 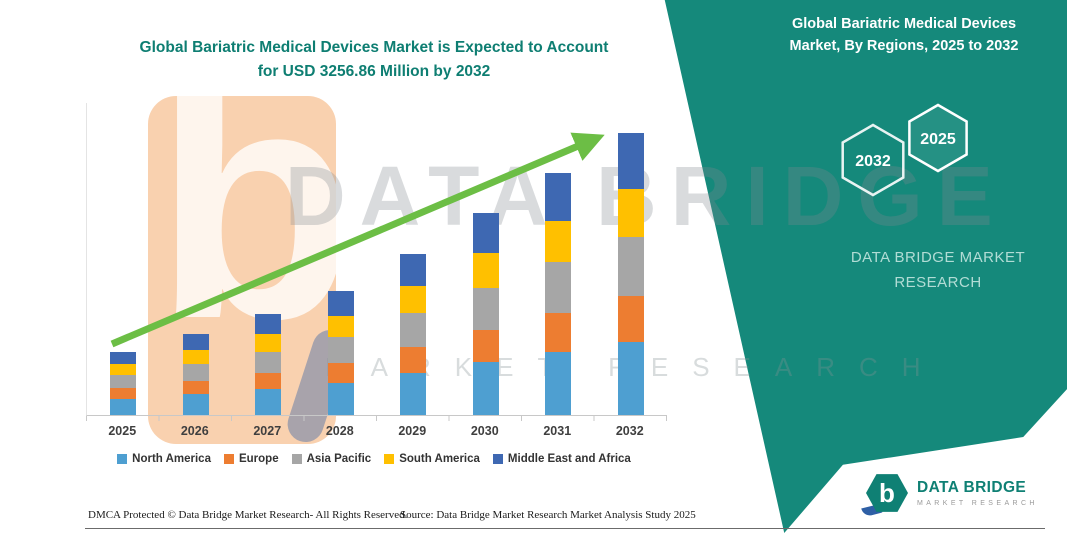 I want to click on stacked-bar-2032, so click(x=630, y=259).